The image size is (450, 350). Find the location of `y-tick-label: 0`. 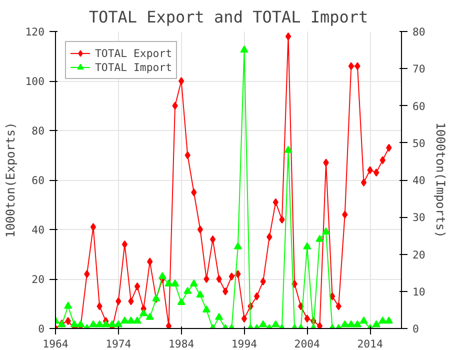

y-tick-label: 0 is located at coordinates (41, 329).